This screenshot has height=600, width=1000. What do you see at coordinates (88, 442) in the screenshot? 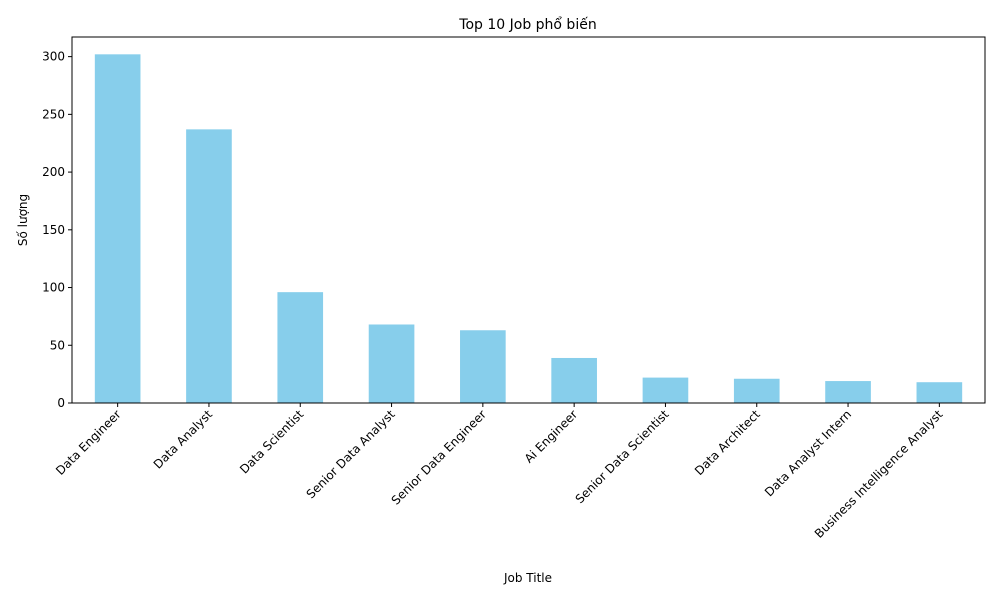
I see `x-tick-label: Data Engineer` at bounding box center [88, 442].